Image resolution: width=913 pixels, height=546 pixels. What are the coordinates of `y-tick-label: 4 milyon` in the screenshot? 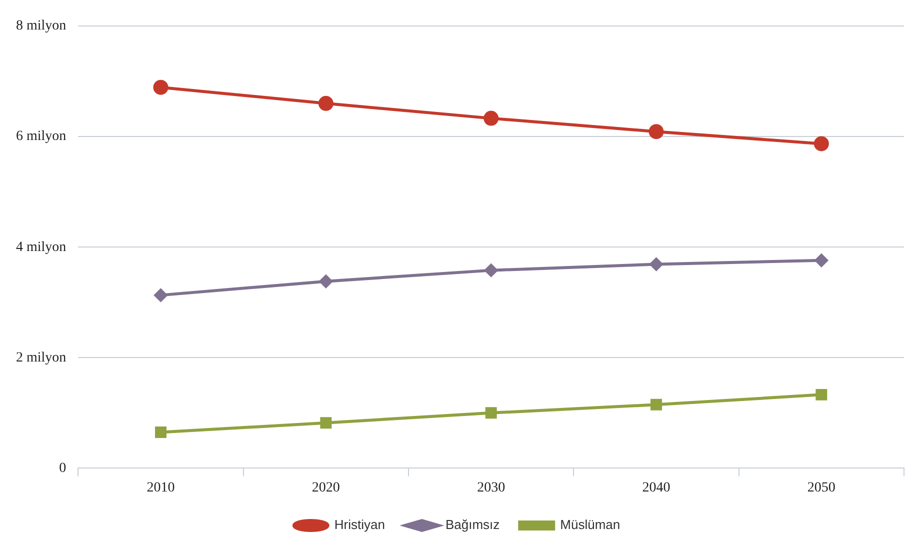 It's located at (41, 247).